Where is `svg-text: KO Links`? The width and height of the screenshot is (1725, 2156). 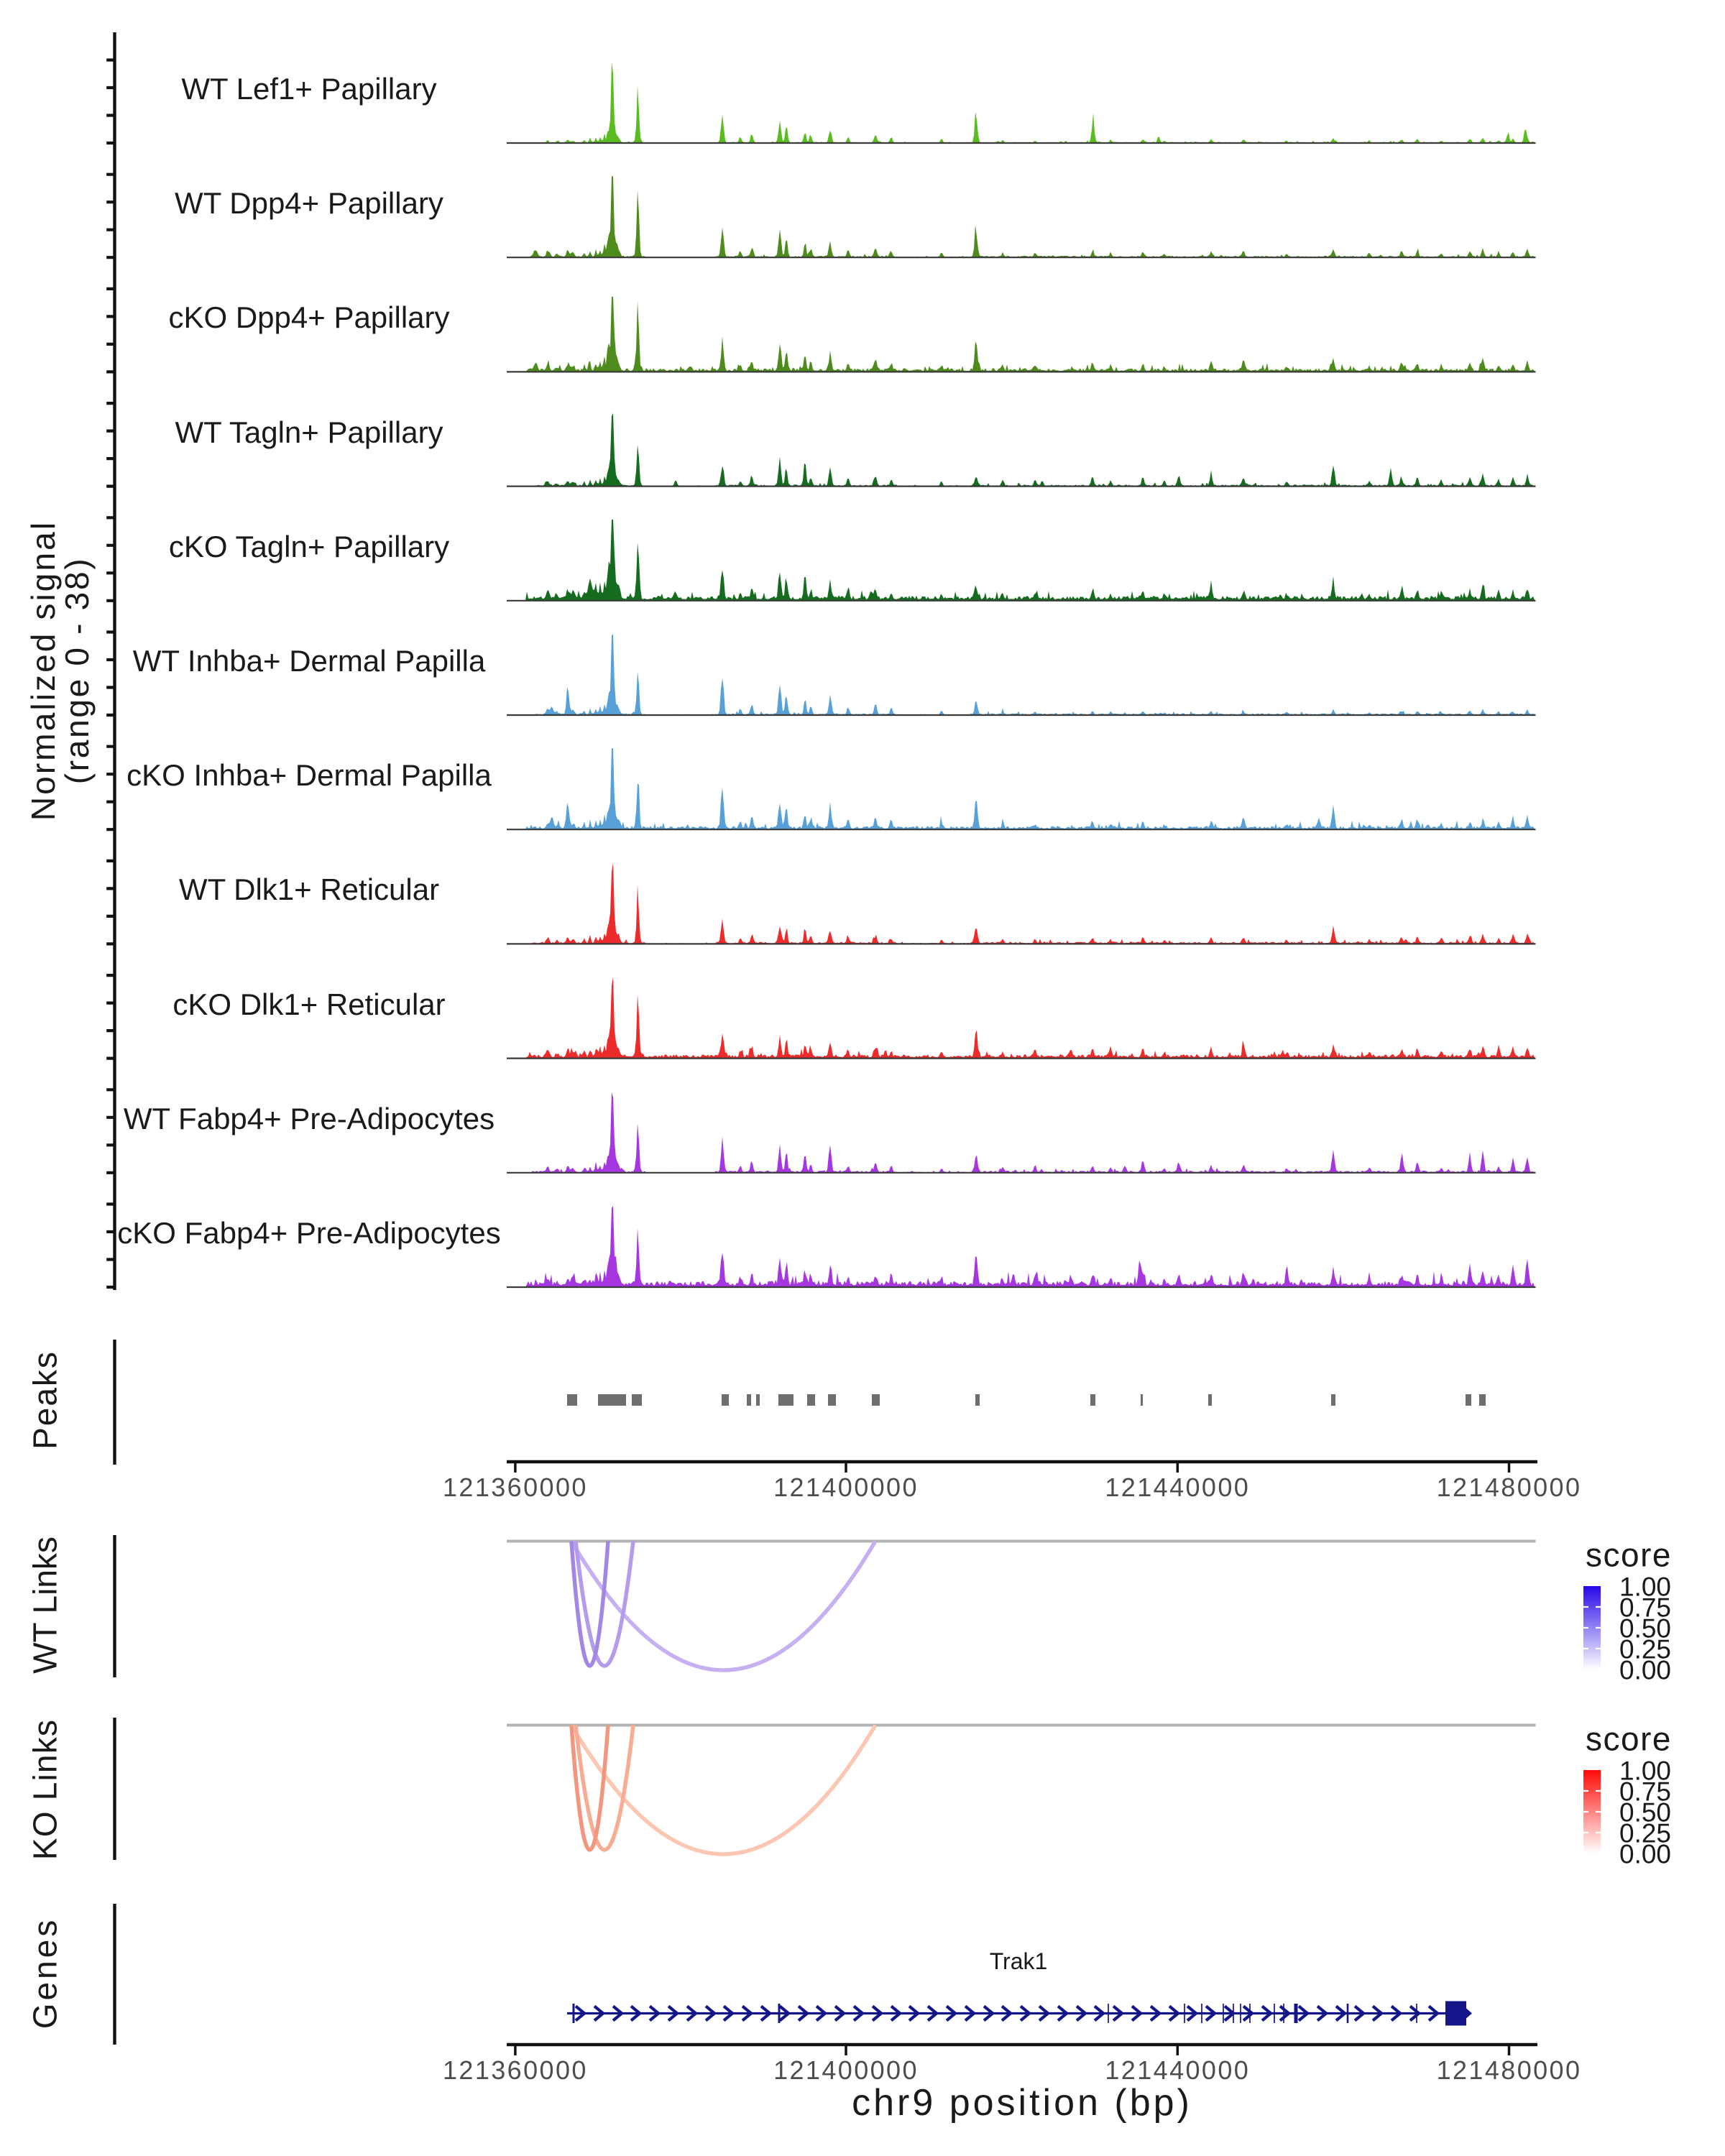
svg-text: KO Links is located at coordinates (45, 1790).